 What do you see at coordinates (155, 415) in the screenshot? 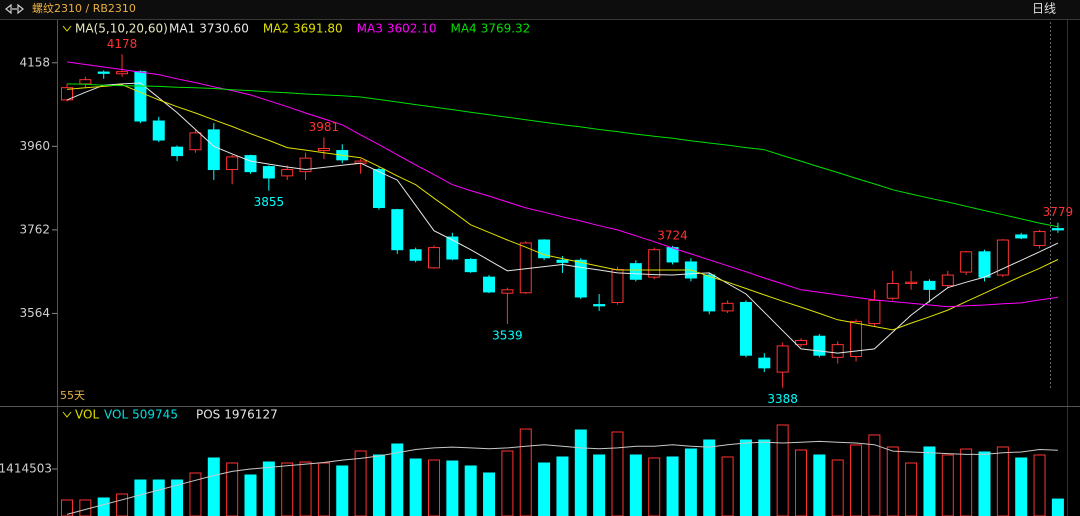
I see `legend-value: 509745` at bounding box center [155, 415].